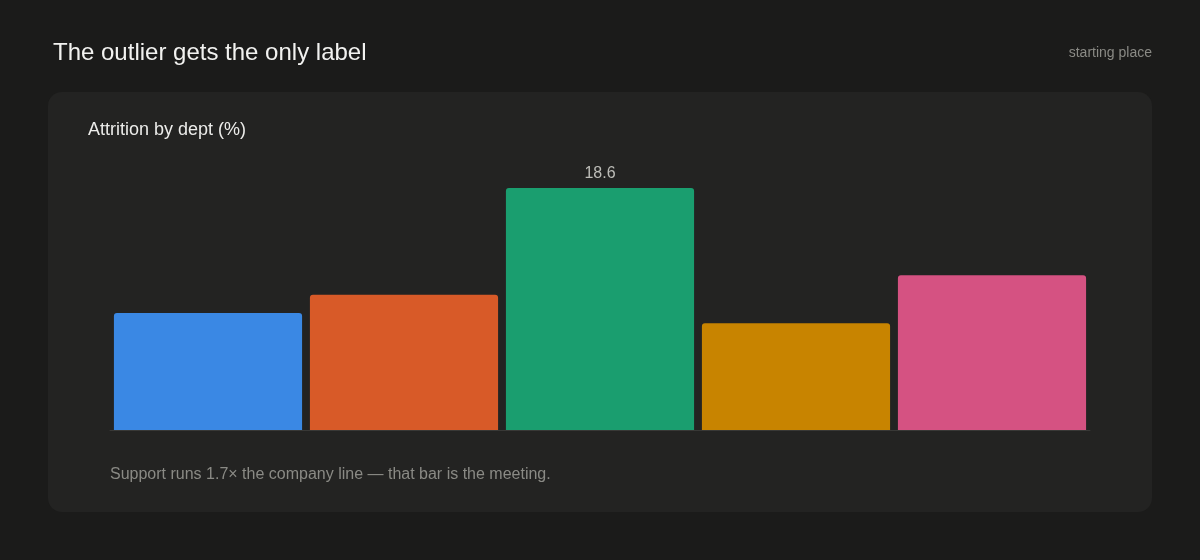 The width and height of the screenshot is (1200, 560). Describe the element at coordinates (600, 172) in the screenshot. I see `data-label: 18.6` at that location.